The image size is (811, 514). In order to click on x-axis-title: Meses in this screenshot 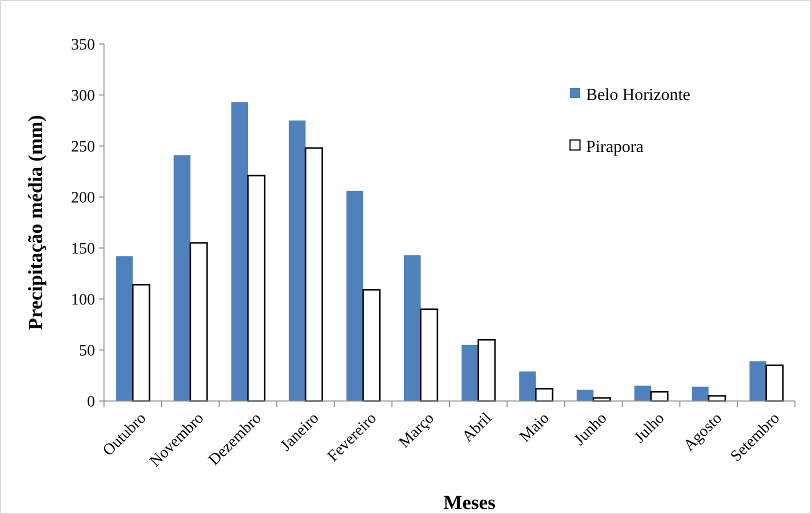, I will do `click(469, 503)`.